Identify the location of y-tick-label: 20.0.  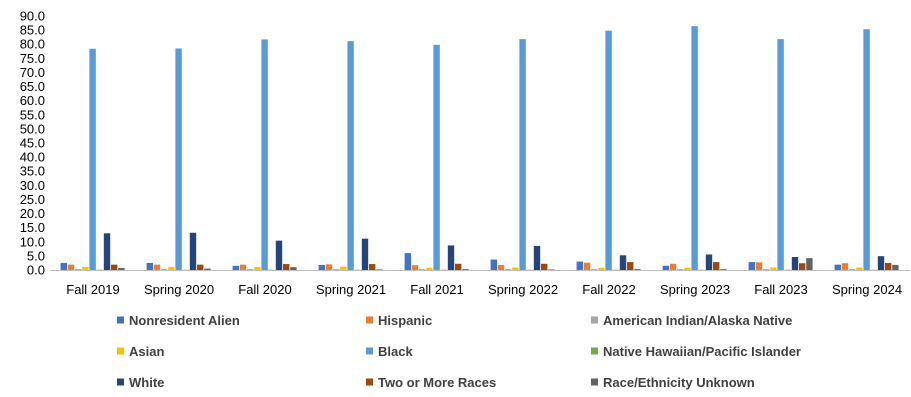
(32, 213).